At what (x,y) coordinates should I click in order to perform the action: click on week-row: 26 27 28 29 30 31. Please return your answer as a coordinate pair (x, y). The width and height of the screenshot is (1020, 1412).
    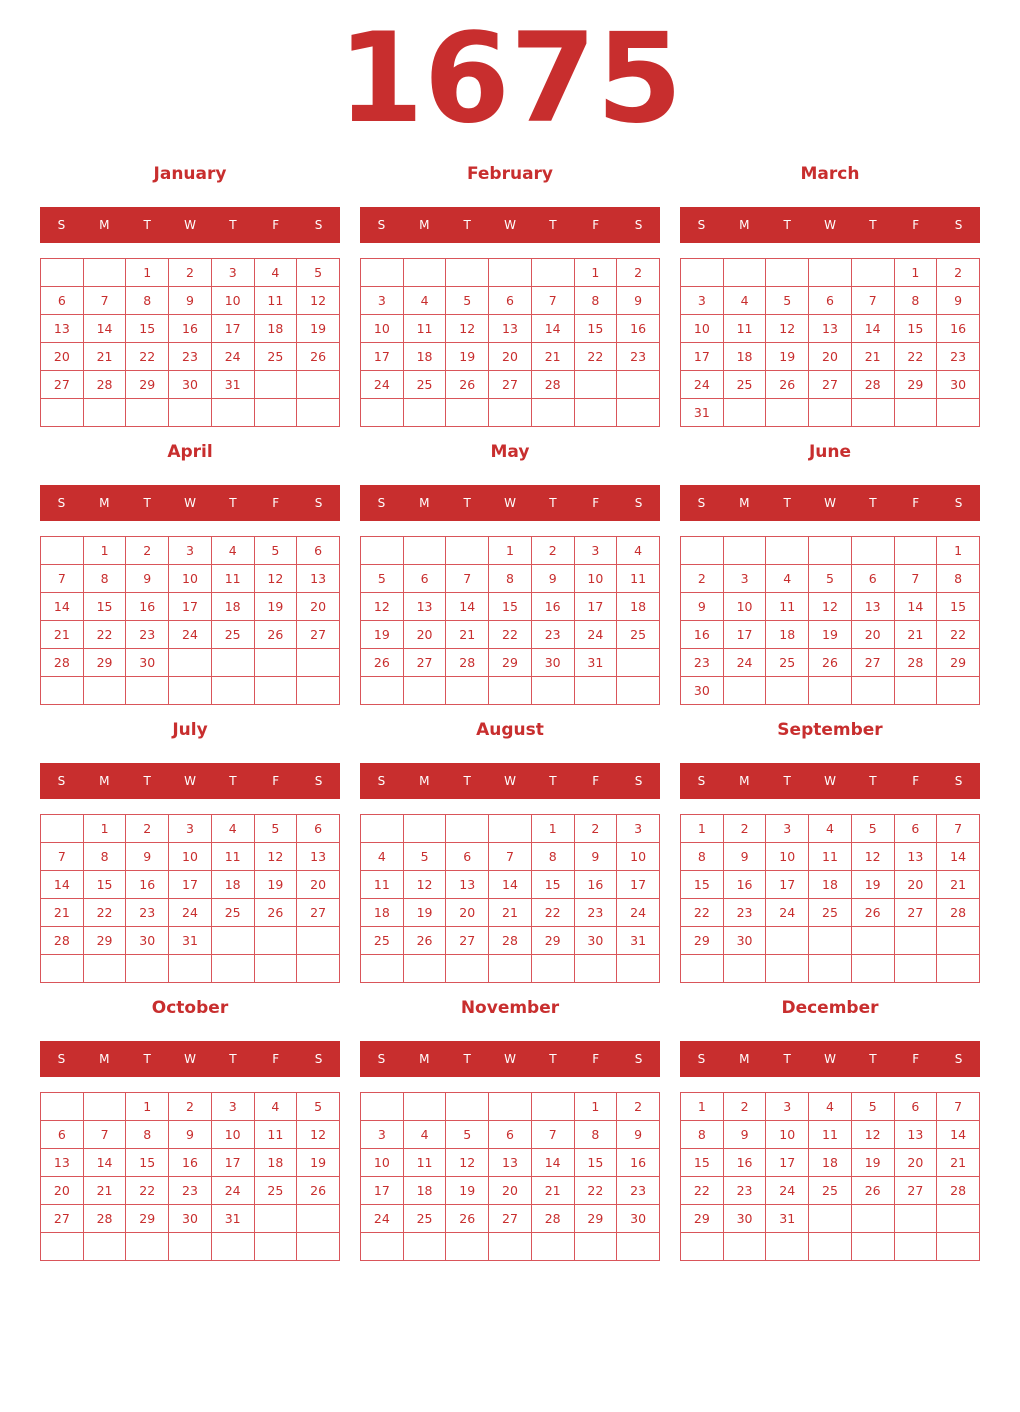
    Looking at the image, I should click on (510, 662).